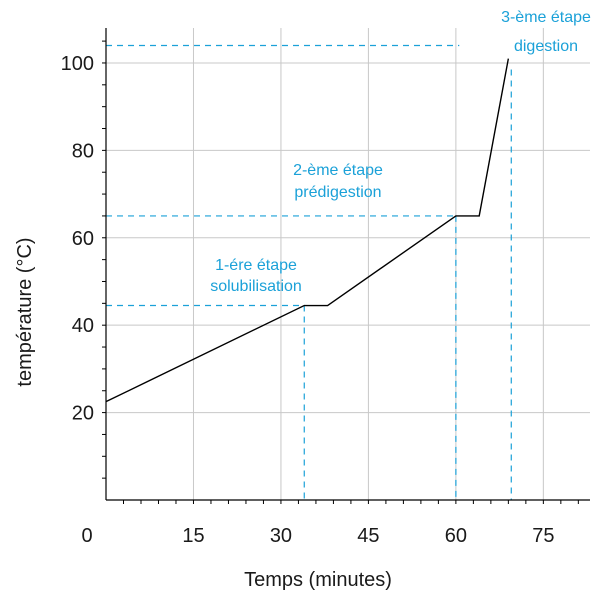 This screenshot has width=597, height=590. What do you see at coordinates (77, 64) in the screenshot?
I see `y-tick-label: 100` at bounding box center [77, 64].